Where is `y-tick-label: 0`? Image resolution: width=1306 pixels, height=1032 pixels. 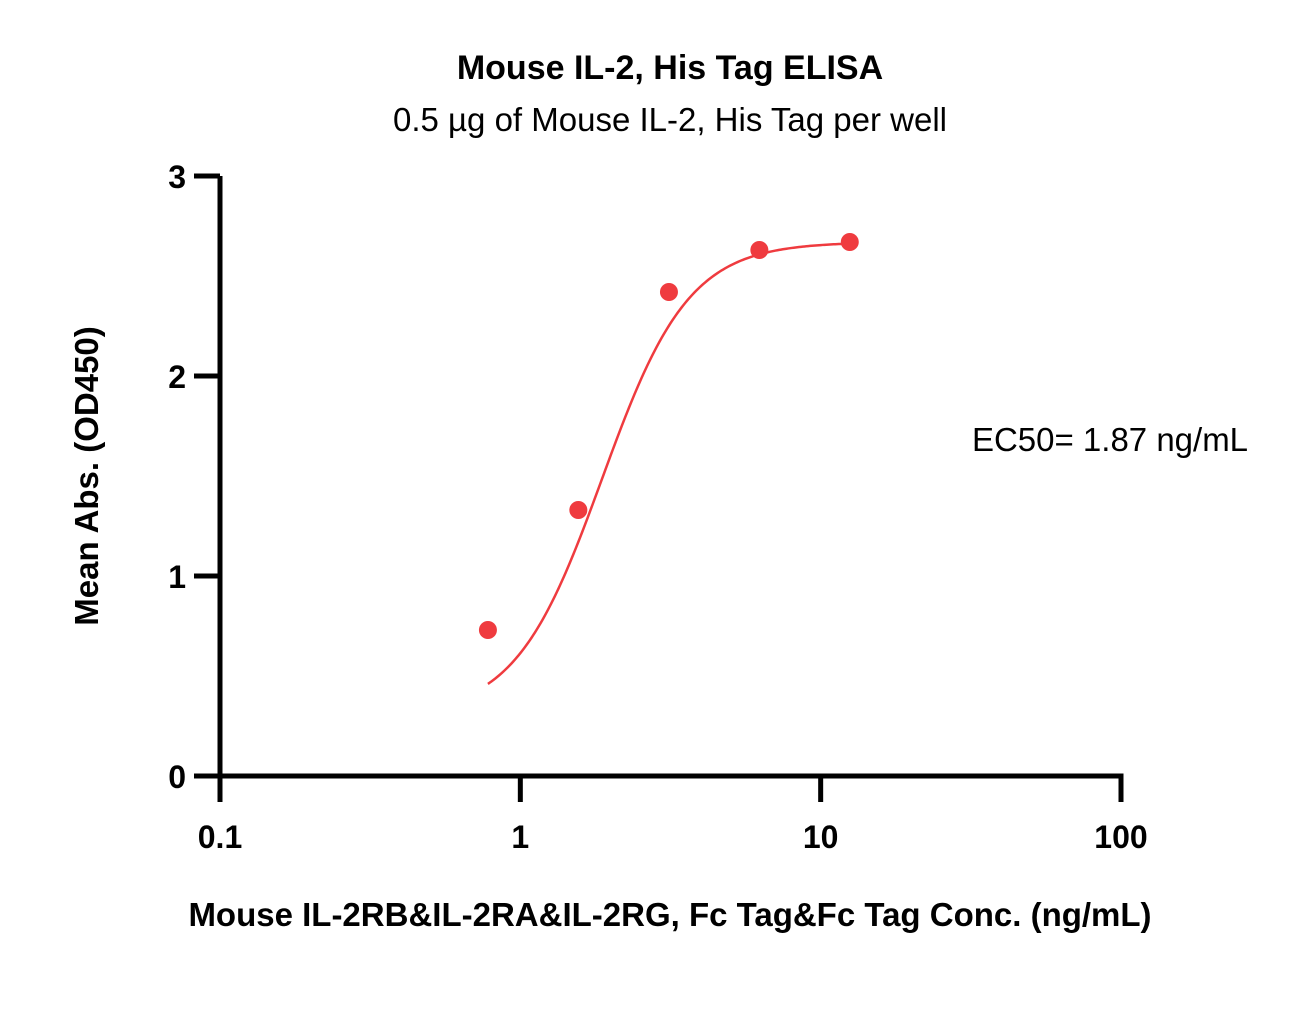
y-tick-label: 0 is located at coordinates (177, 777).